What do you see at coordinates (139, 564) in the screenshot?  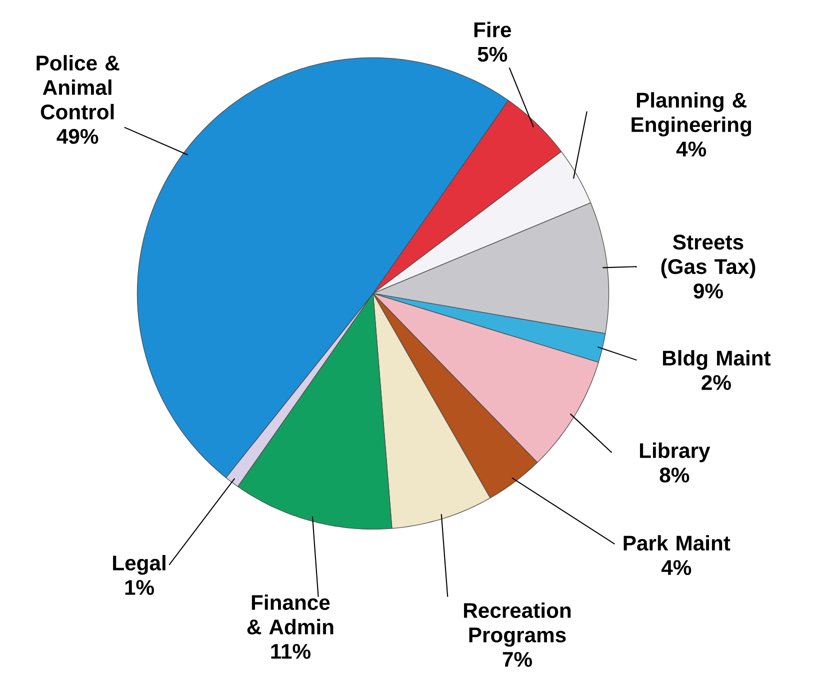 I see `slice-label: Legal` at bounding box center [139, 564].